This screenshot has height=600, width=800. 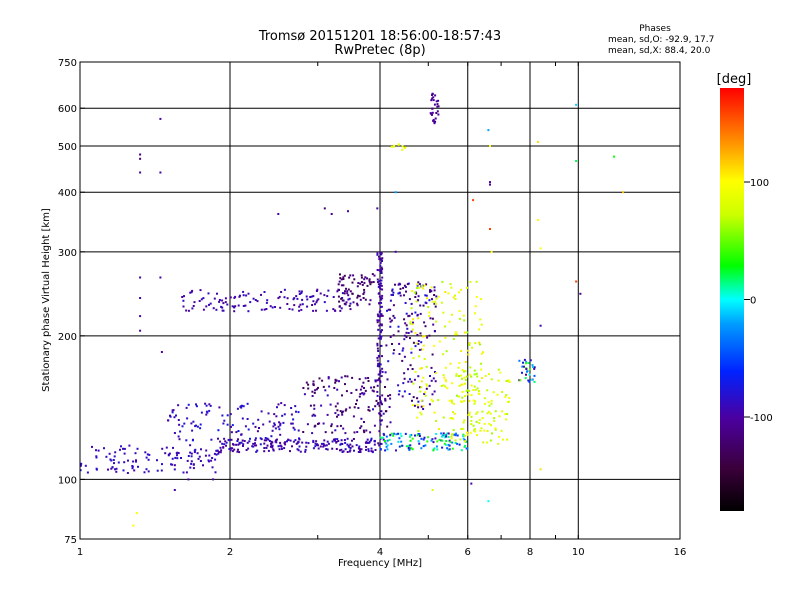 What do you see at coordinates (655, 29) in the screenshot?
I see `stats-heading: Phases` at bounding box center [655, 29].